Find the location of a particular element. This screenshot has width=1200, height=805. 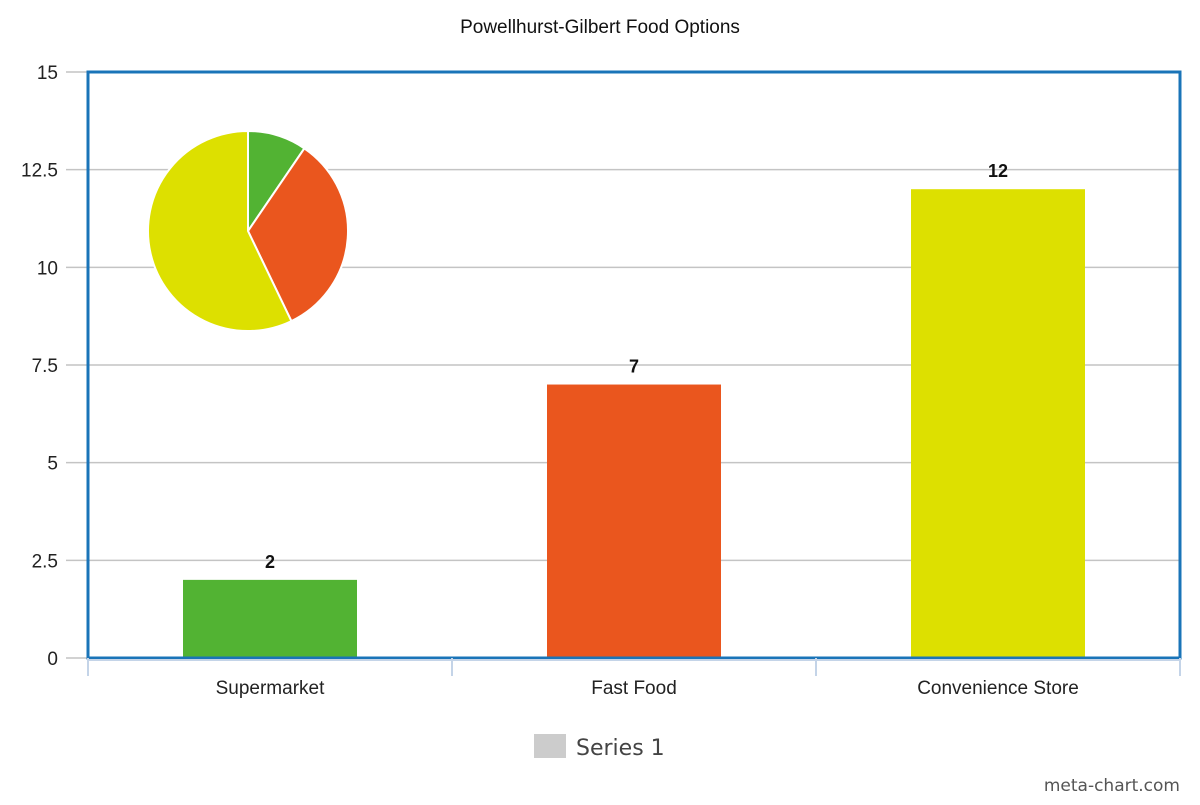

x-tick-label: Fast Food is located at coordinates (634, 688).